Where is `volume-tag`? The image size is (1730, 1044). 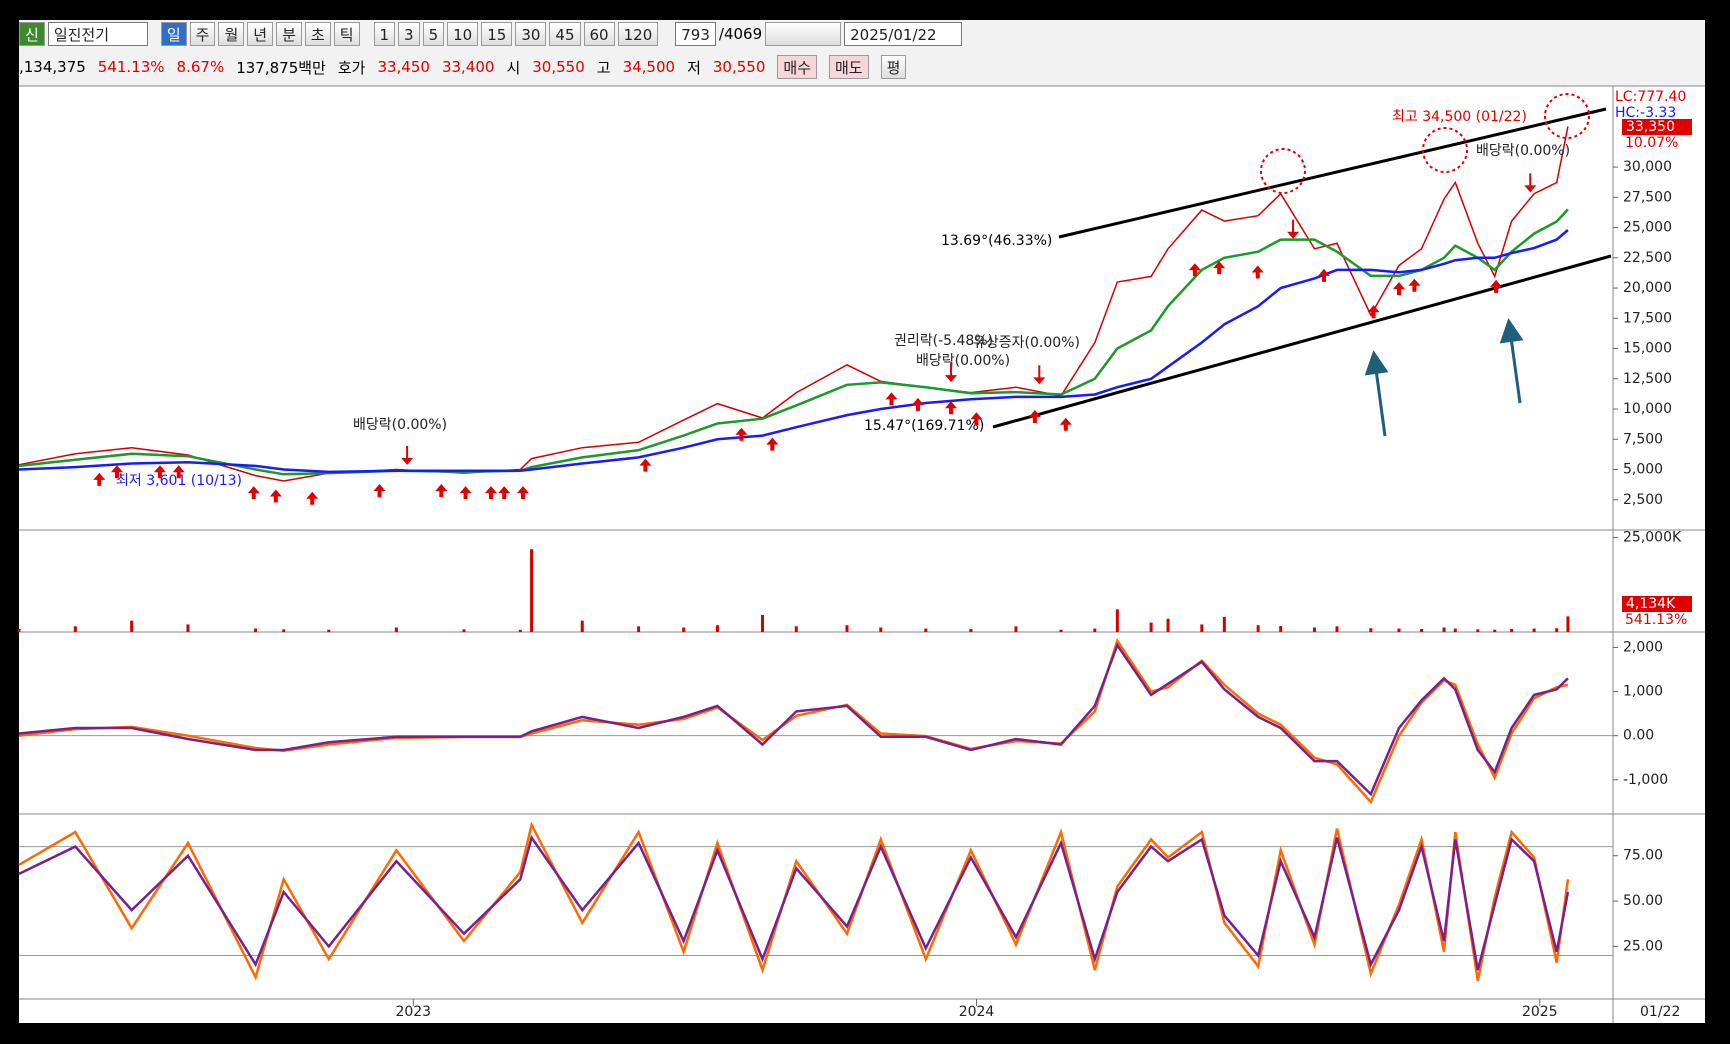 volume-tag is located at coordinates (1657, 604).